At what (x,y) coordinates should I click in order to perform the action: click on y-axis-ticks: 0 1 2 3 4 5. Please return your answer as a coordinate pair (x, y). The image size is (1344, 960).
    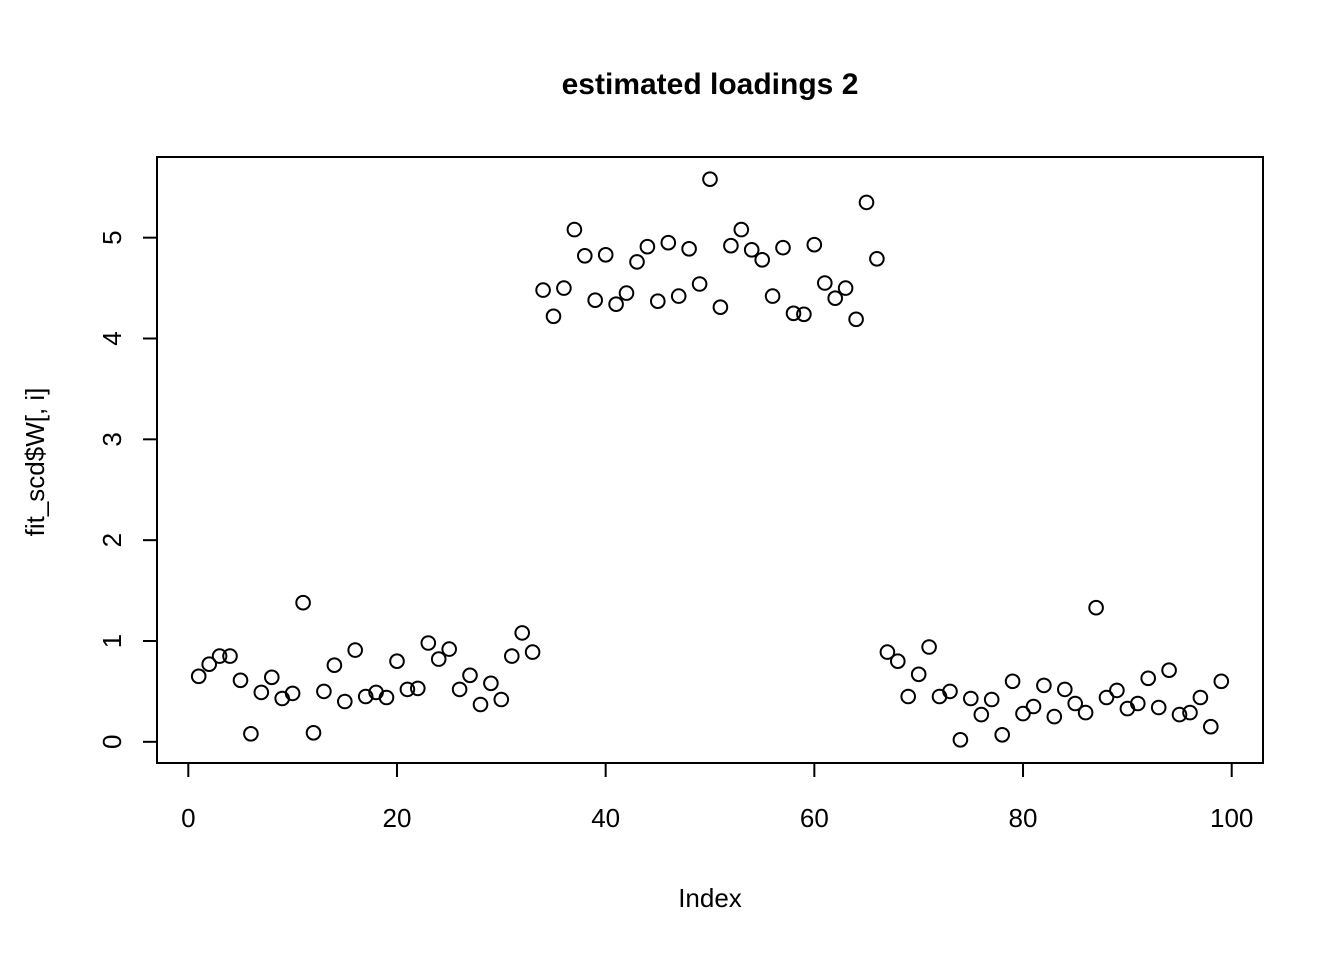
    Looking at the image, I should click on (127, 489).